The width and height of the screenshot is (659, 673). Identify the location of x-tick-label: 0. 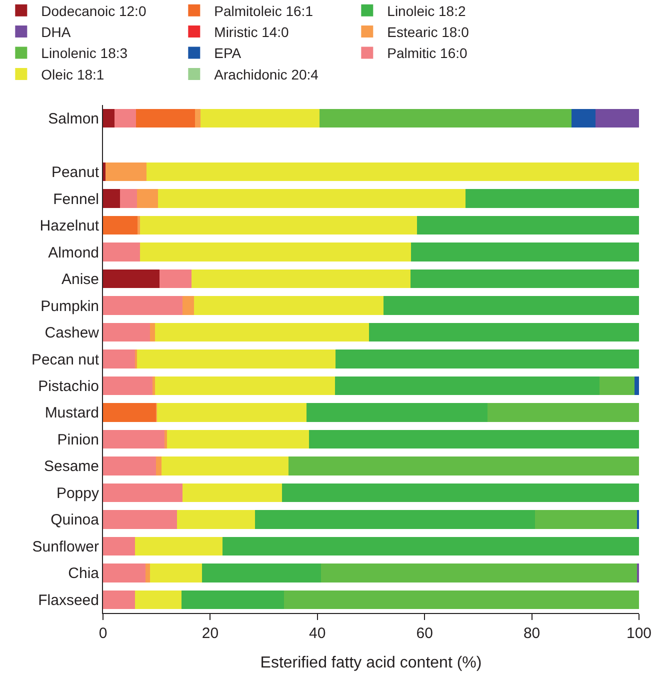
(103, 633).